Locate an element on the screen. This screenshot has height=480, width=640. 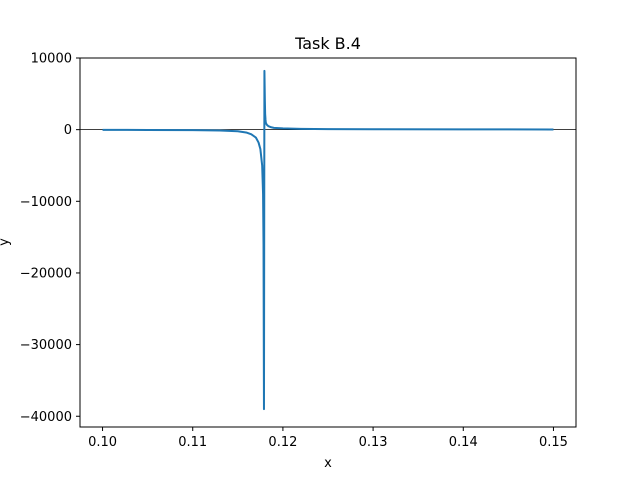
y-axis-title: y is located at coordinates (6, 242).